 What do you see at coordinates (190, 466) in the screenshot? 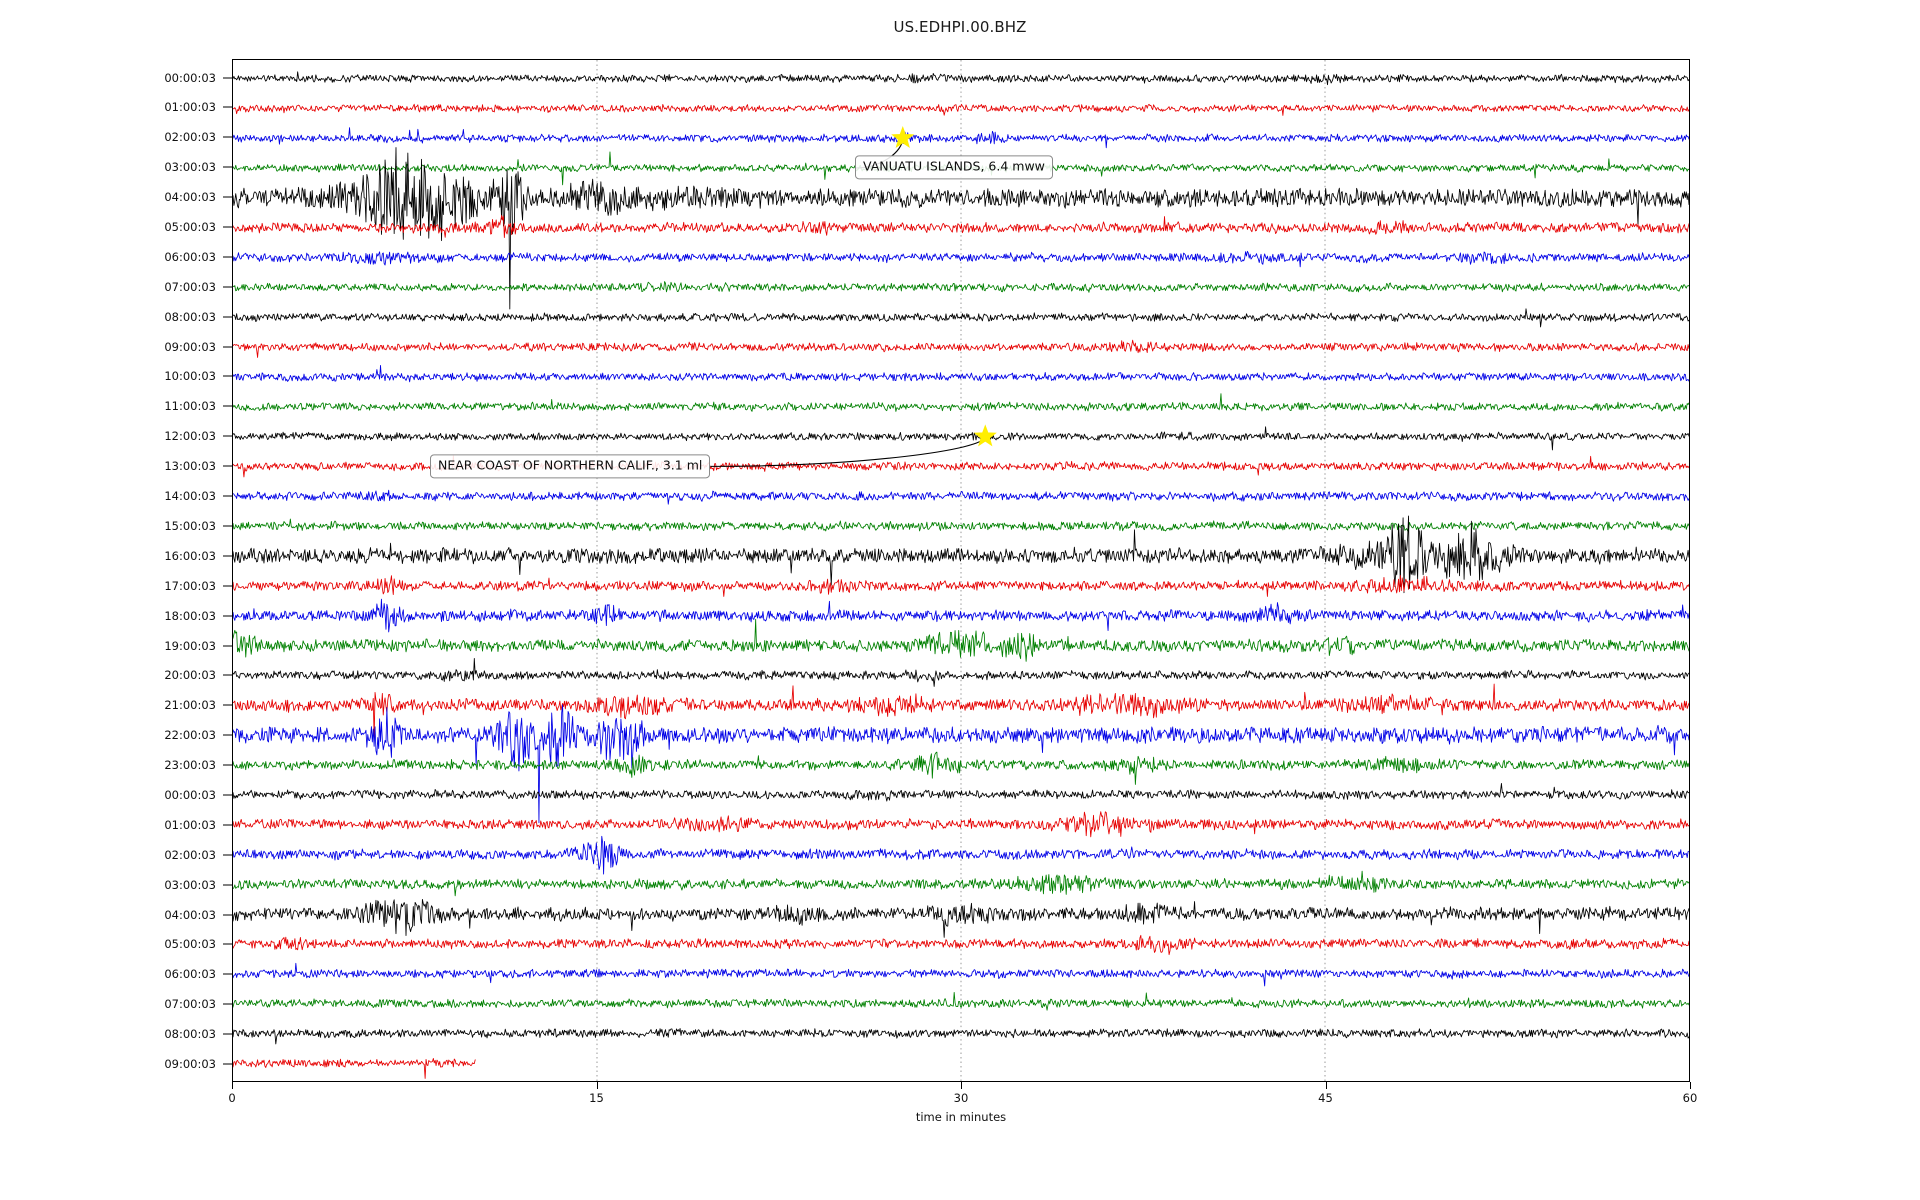
I see `y-axis-tick-label: 13:00:03` at bounding box center [190, 466].